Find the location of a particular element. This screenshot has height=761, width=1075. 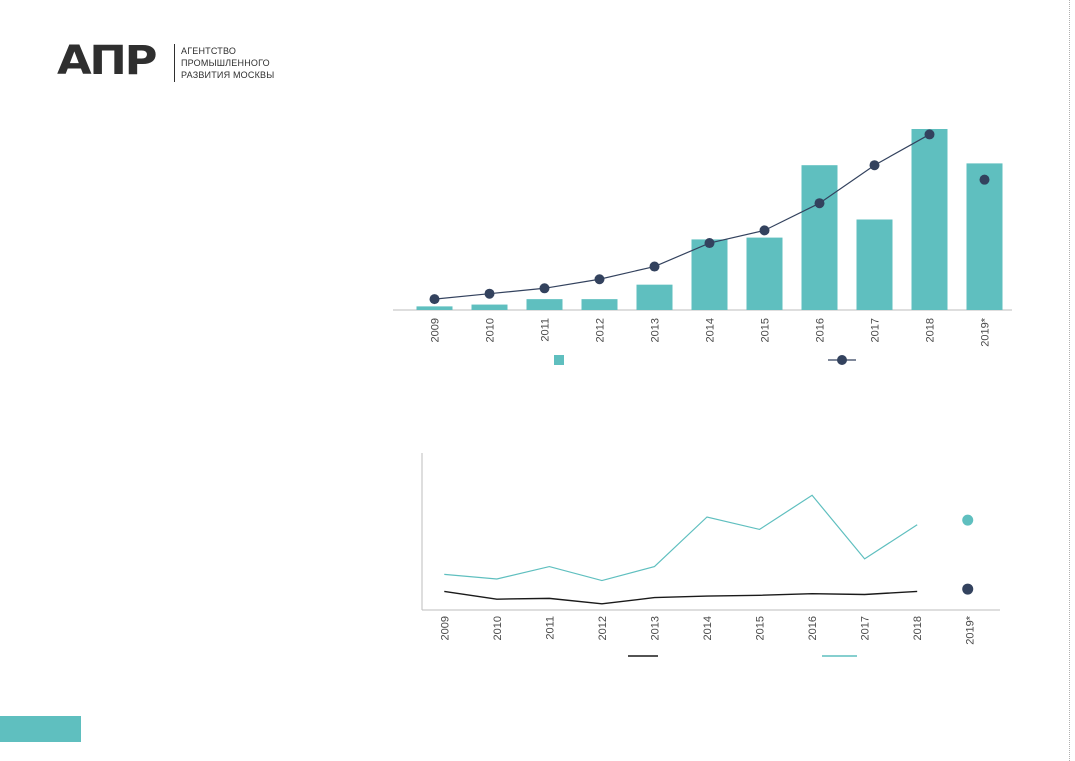

bar-2017 is located at coordinates (874, 264).